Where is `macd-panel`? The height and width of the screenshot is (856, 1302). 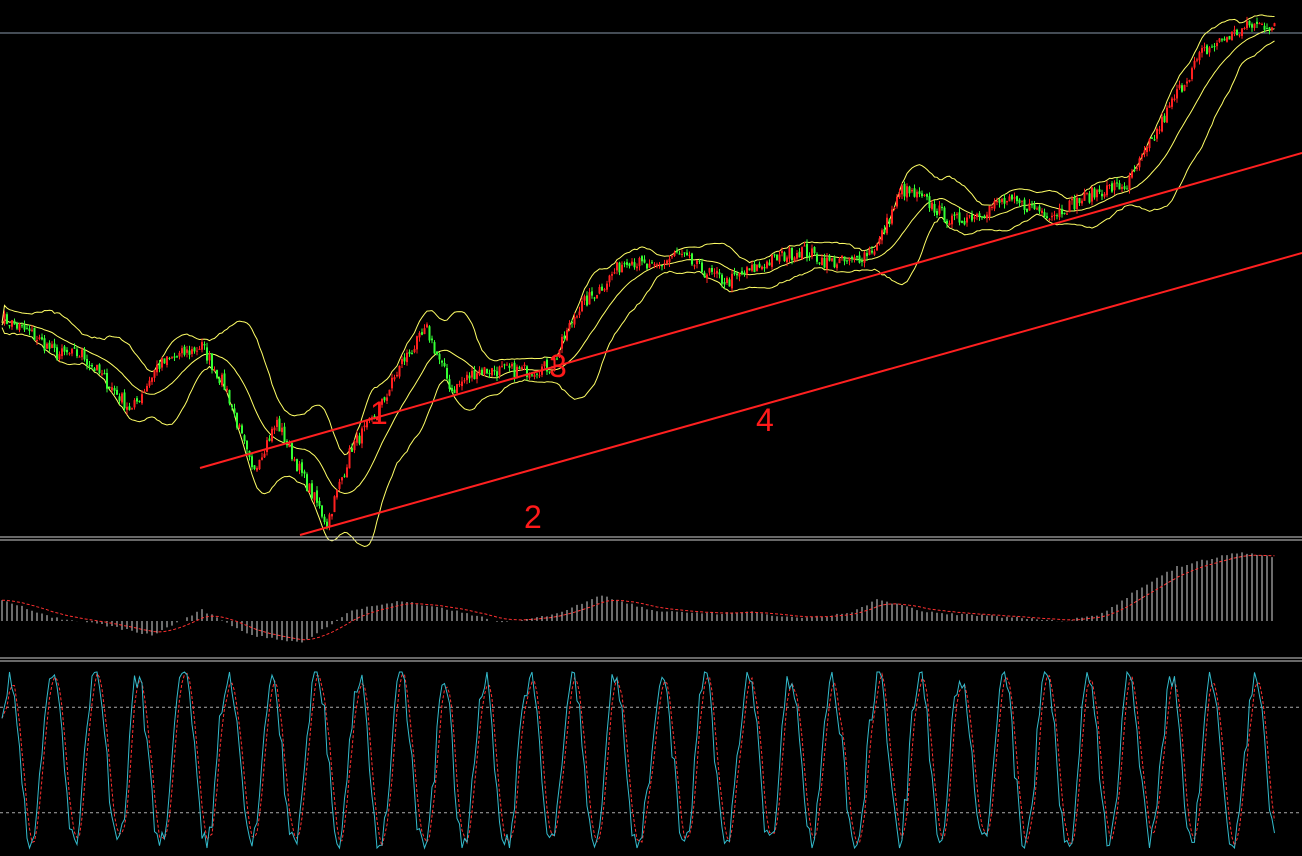
macd-panel is located at coordinates (638, 597).